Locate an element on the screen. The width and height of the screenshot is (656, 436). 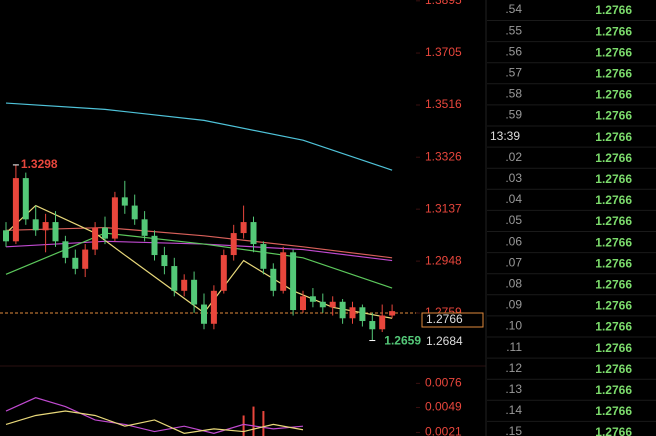
y-tick-label: 1.2948 is located at coordinates (443, 260).